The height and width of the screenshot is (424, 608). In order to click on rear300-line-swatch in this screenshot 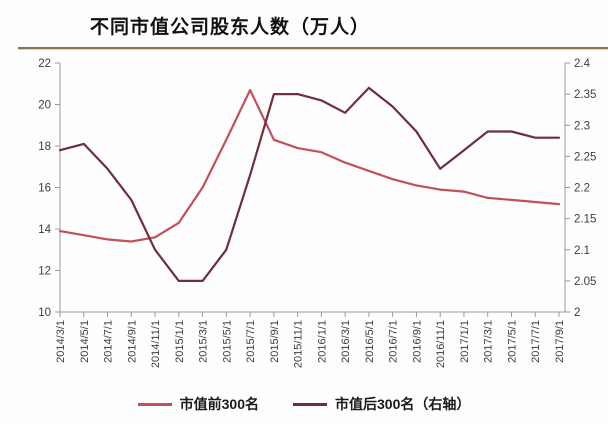, I will do `click(310, 404)`.